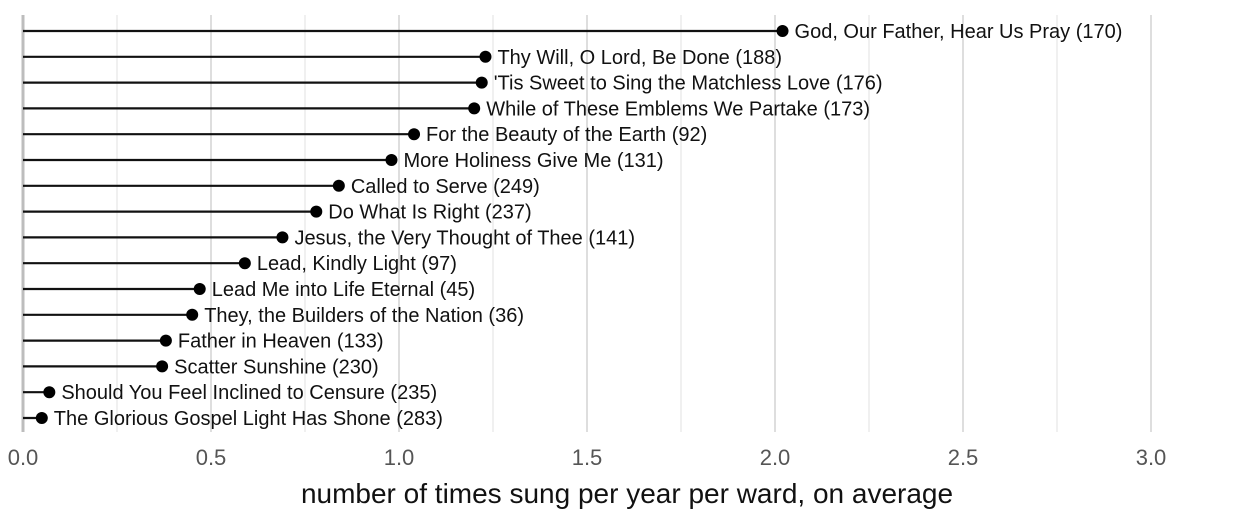 This screenshot has width=1248, height=528. What do you see at coordinates (276, 367) in the screenshot?
I see `hymn-label: Scatter Sunshine (230)` at bounding box center [276, 367].